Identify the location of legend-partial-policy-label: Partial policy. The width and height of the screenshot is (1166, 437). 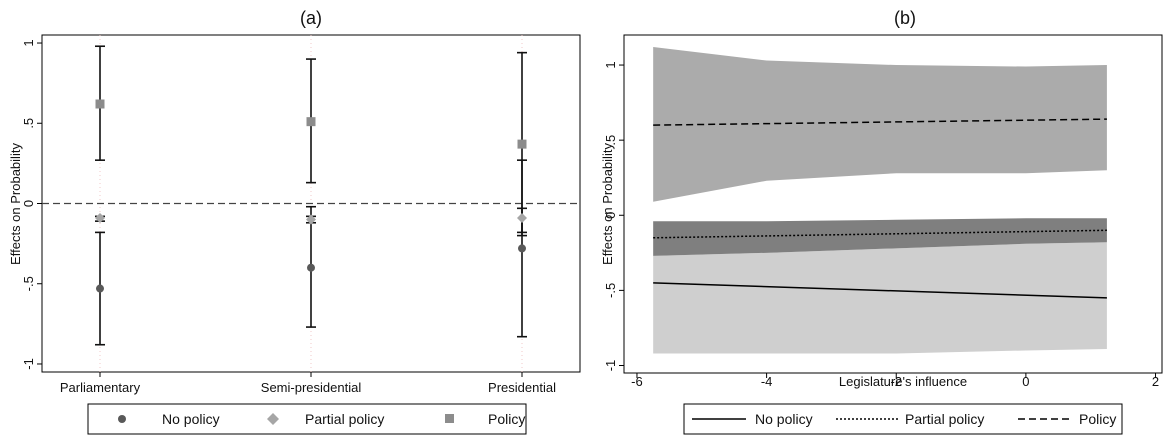
(344, 419).